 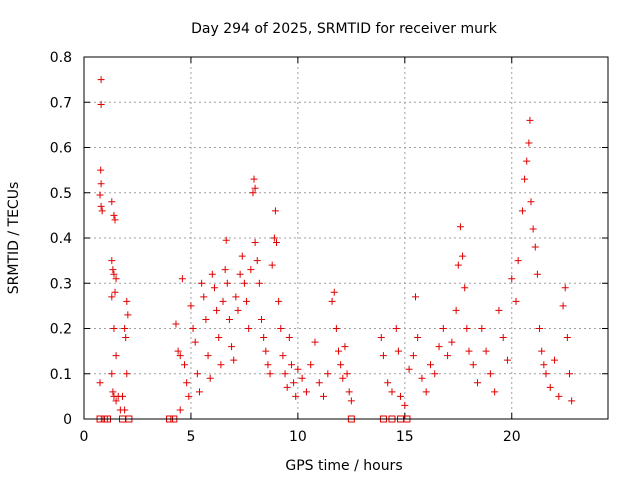 I want to click on y-tick-label: 0.7, so click(x=61, y=103).